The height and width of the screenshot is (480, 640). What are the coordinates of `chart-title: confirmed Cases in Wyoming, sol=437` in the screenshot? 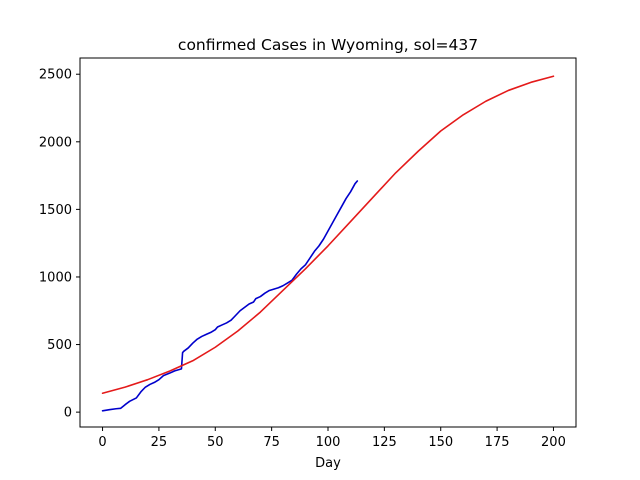 It's located at (328, 45).